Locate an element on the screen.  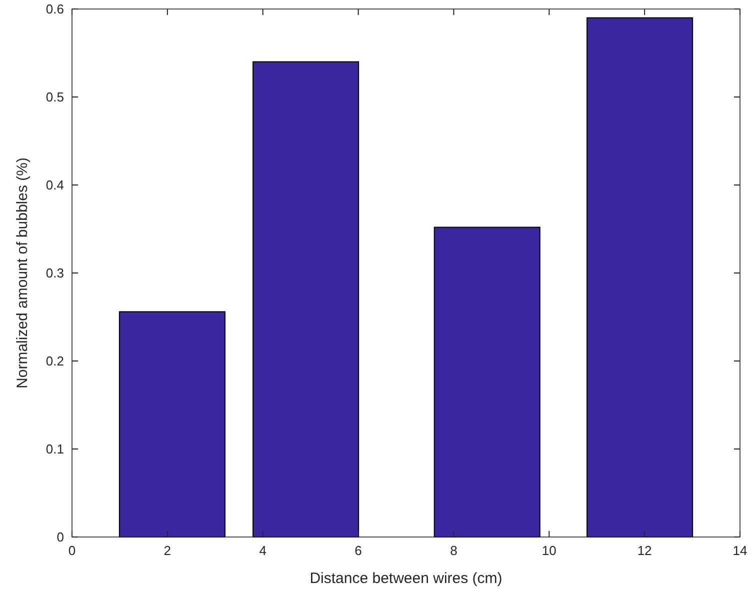
y-axis-title: Normalized amount of bubbles (%) is located at coordinates (22, 273).